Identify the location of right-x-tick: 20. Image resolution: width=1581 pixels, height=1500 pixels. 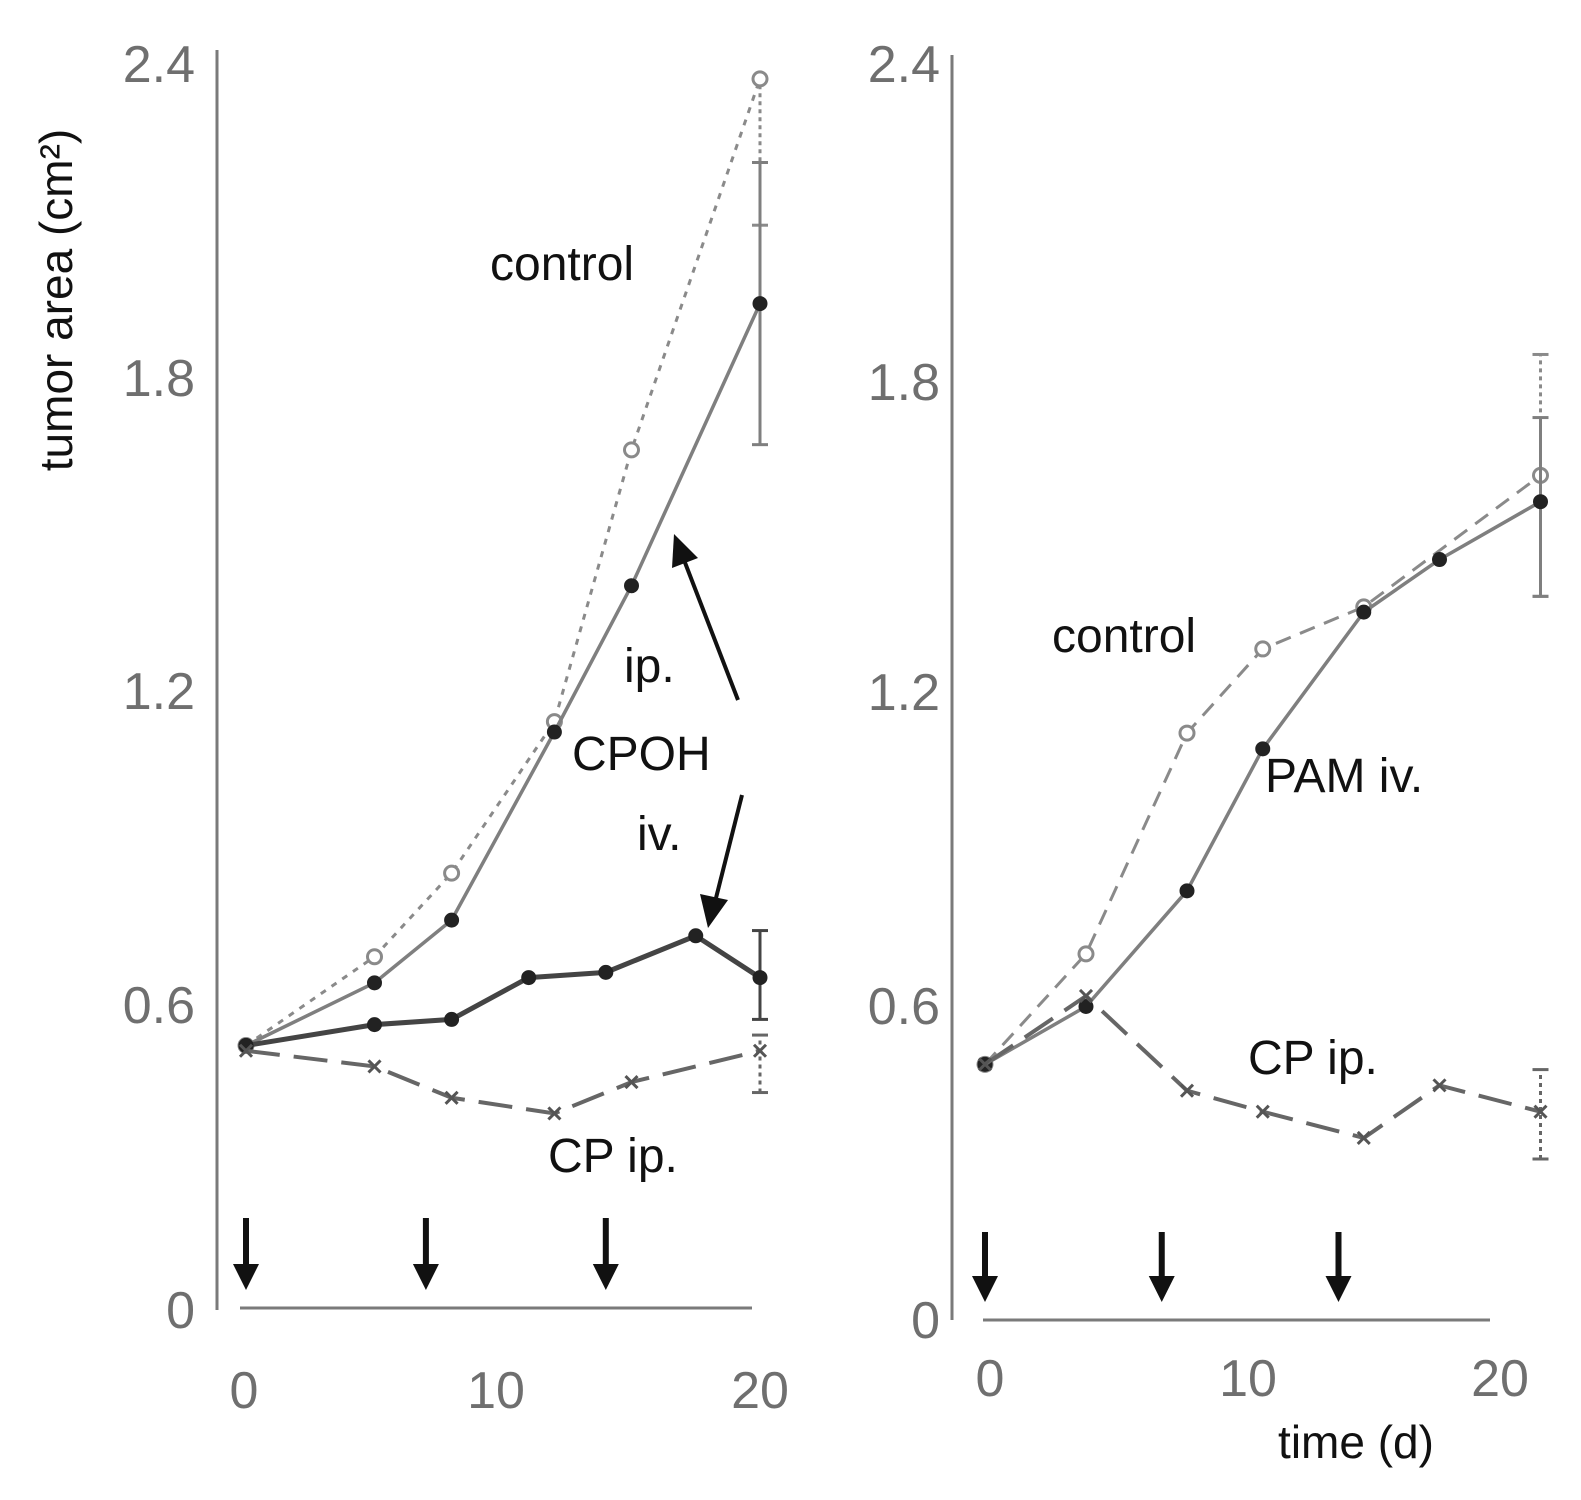
(1500, 1379).